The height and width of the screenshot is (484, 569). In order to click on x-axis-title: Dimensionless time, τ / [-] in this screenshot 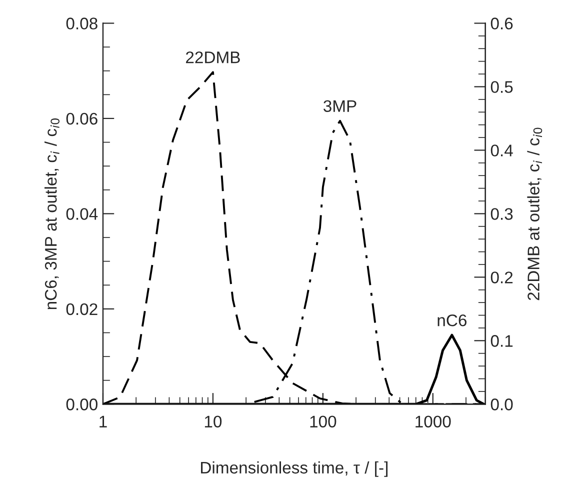, I will do `click(294, 469)`.